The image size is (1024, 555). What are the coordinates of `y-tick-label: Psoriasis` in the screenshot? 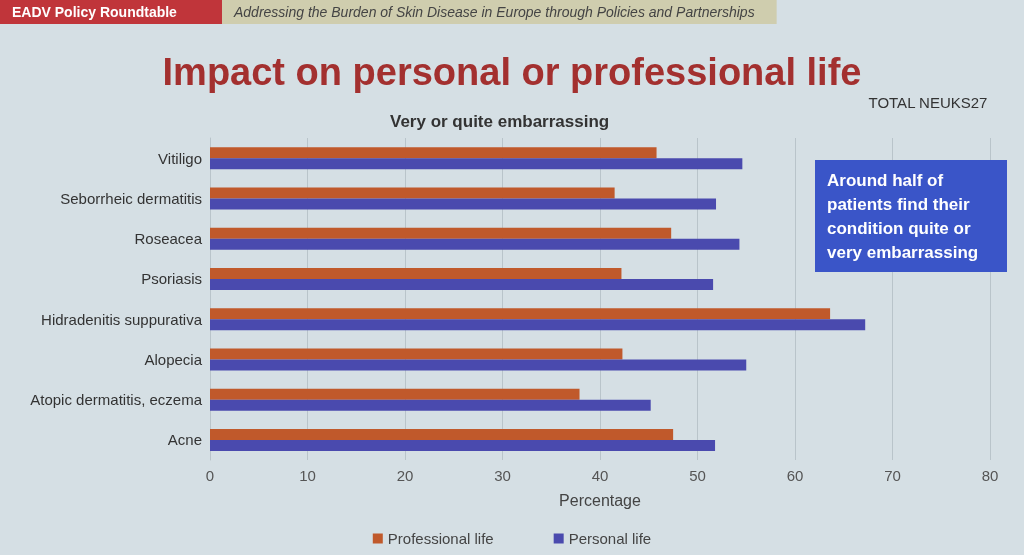 It's located at (171, 279).